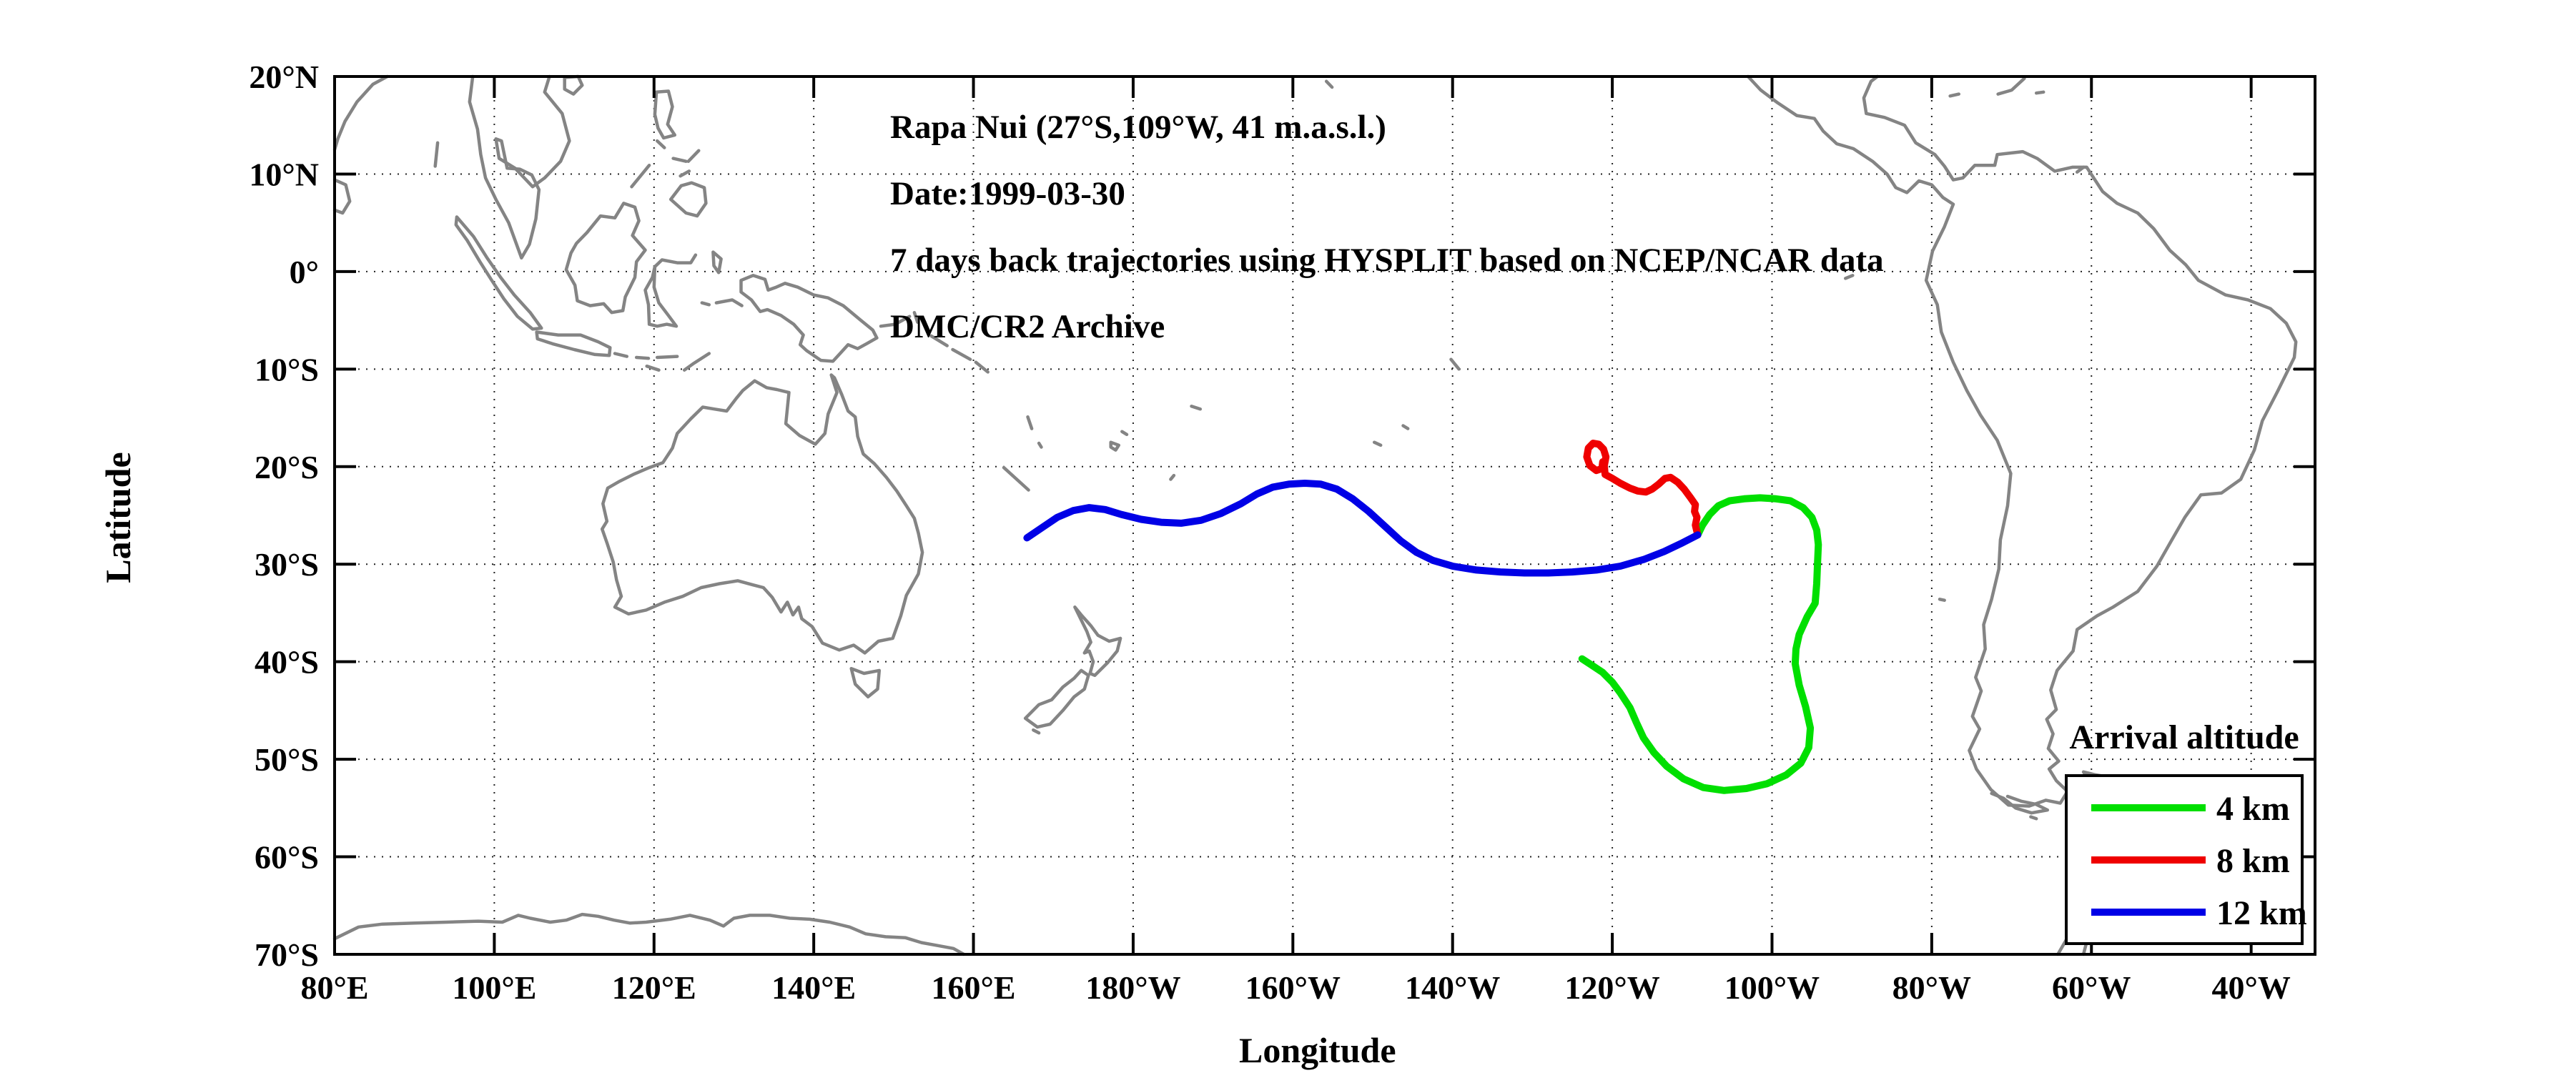 The width and height of the screenshot is (2576, 1073). I want to click on legend-title: Arrival altitude, so click(2184, 737).